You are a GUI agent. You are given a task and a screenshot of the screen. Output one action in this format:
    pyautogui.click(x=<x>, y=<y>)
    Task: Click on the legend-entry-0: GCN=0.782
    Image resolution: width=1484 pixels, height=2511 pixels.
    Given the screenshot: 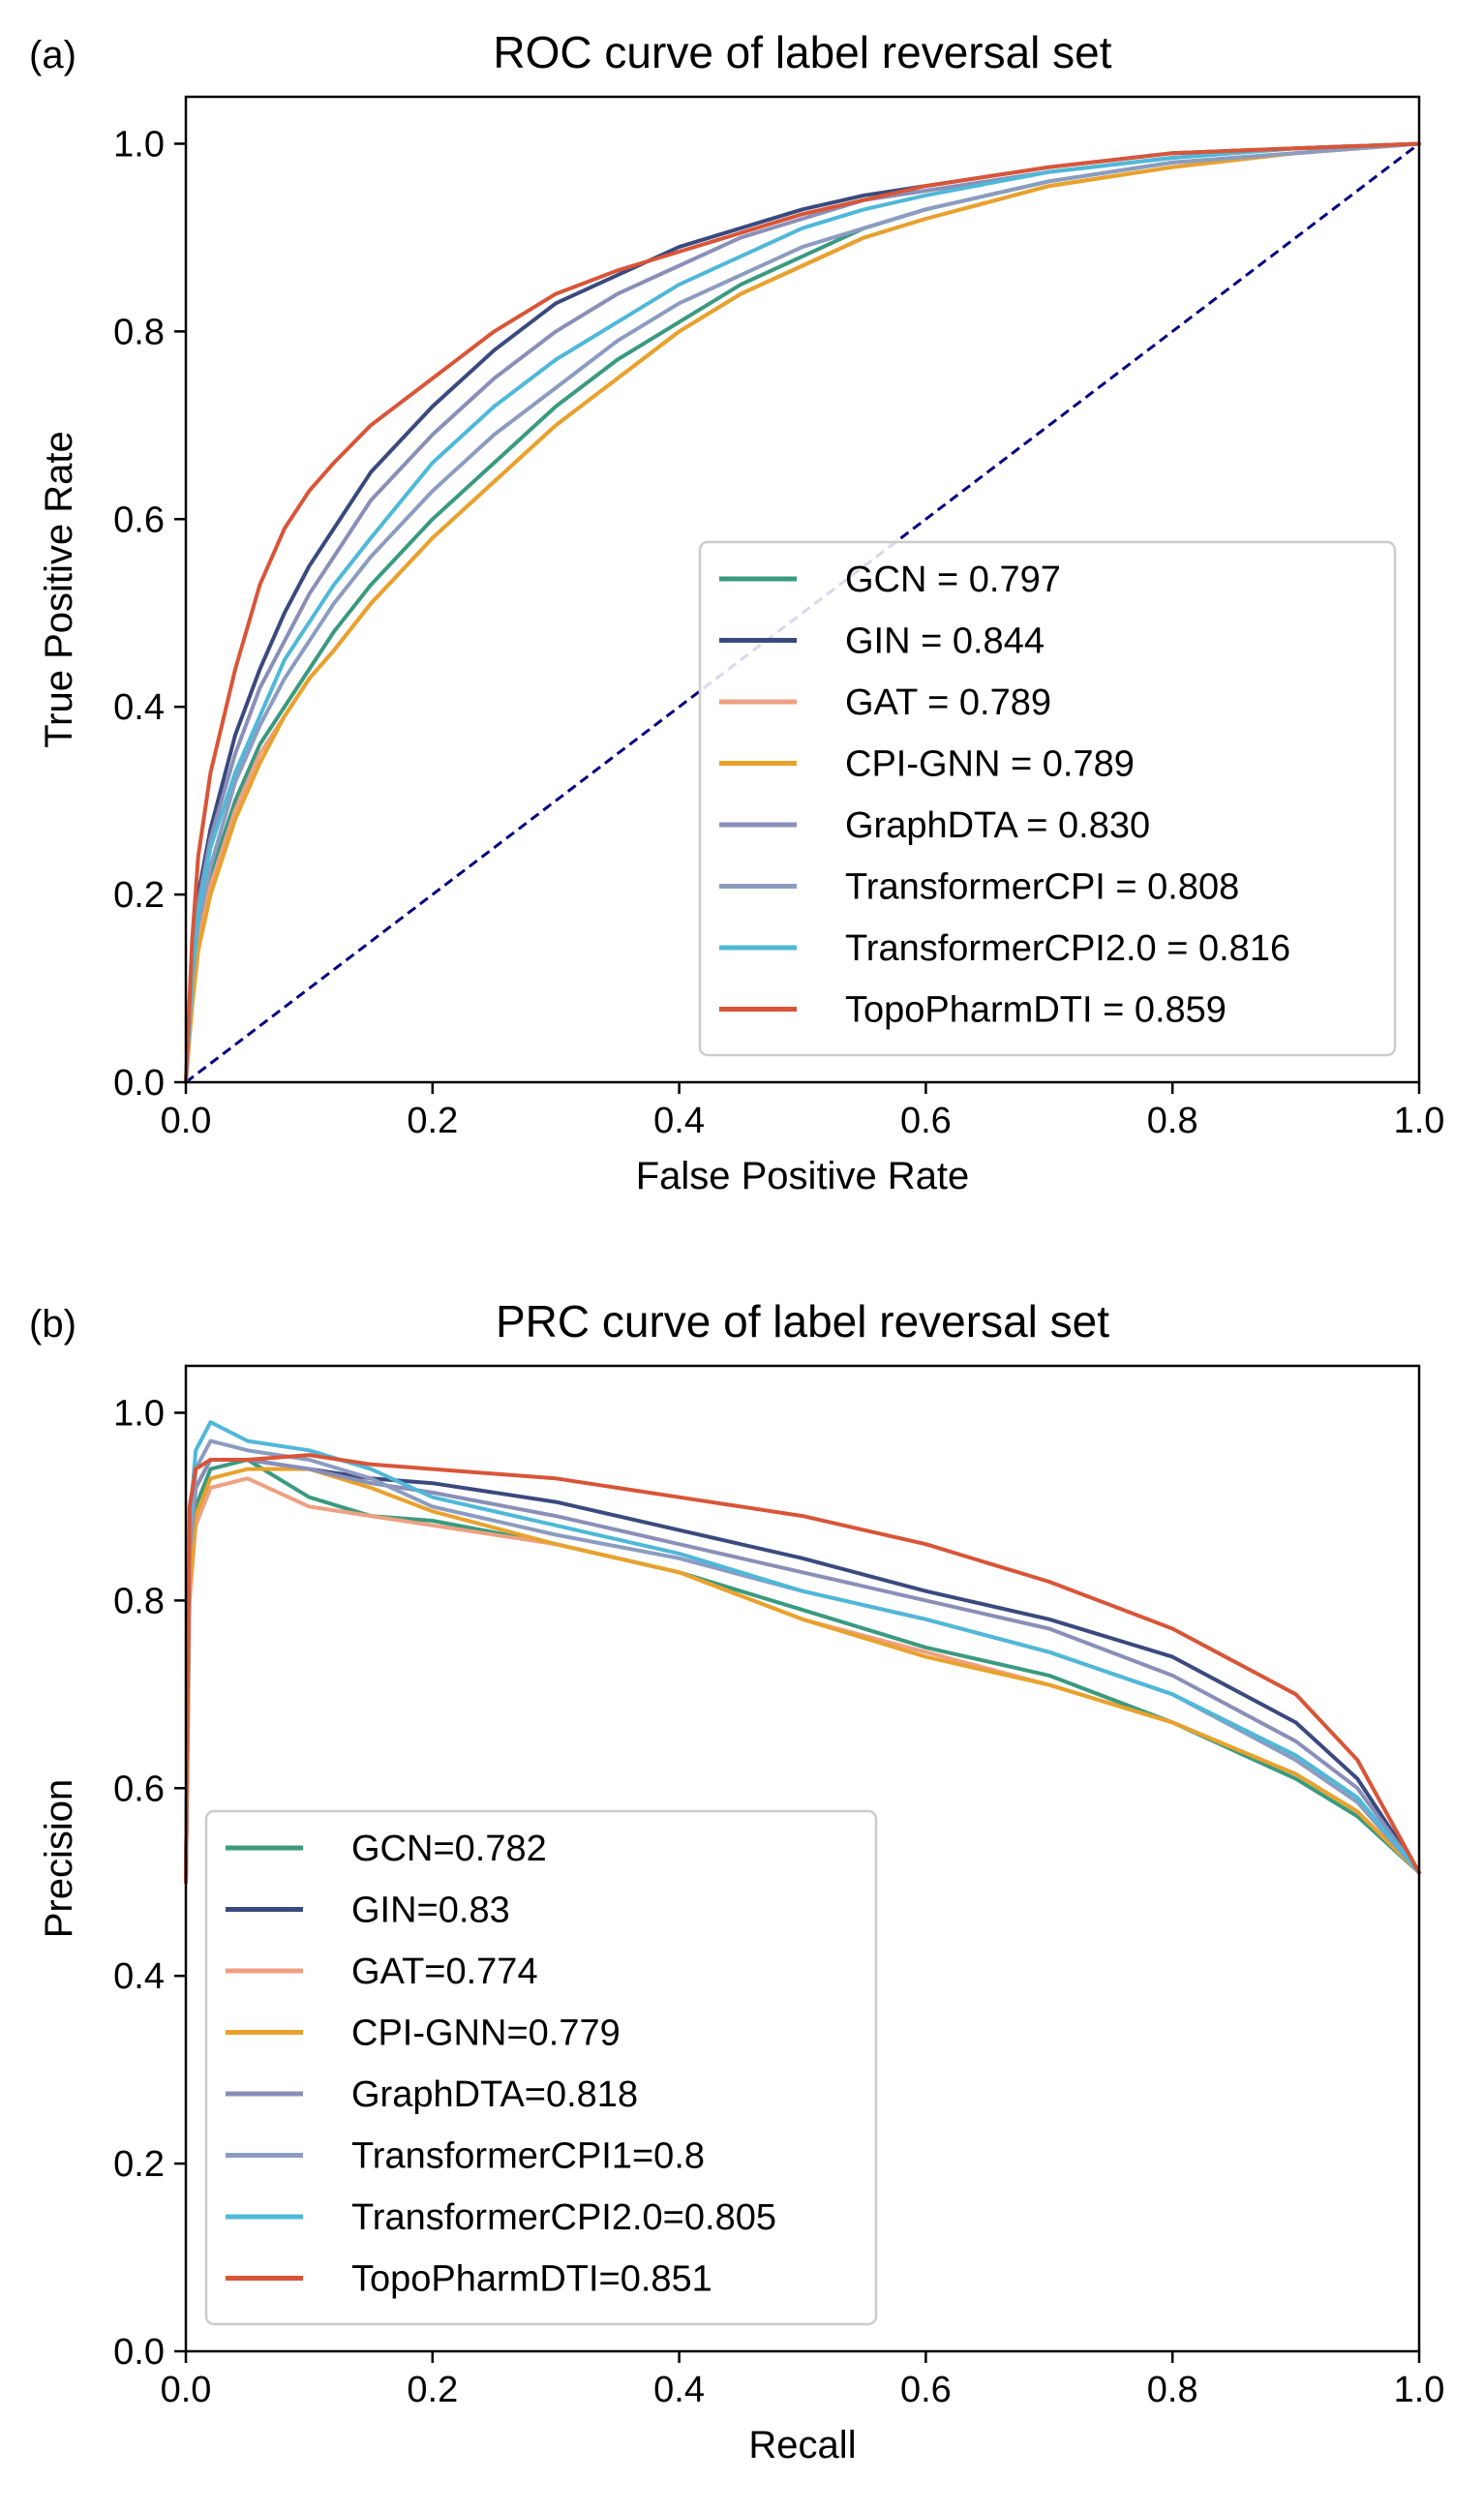 What is the action you would take?
    pyautogui.click(x=449, y=1849)
    